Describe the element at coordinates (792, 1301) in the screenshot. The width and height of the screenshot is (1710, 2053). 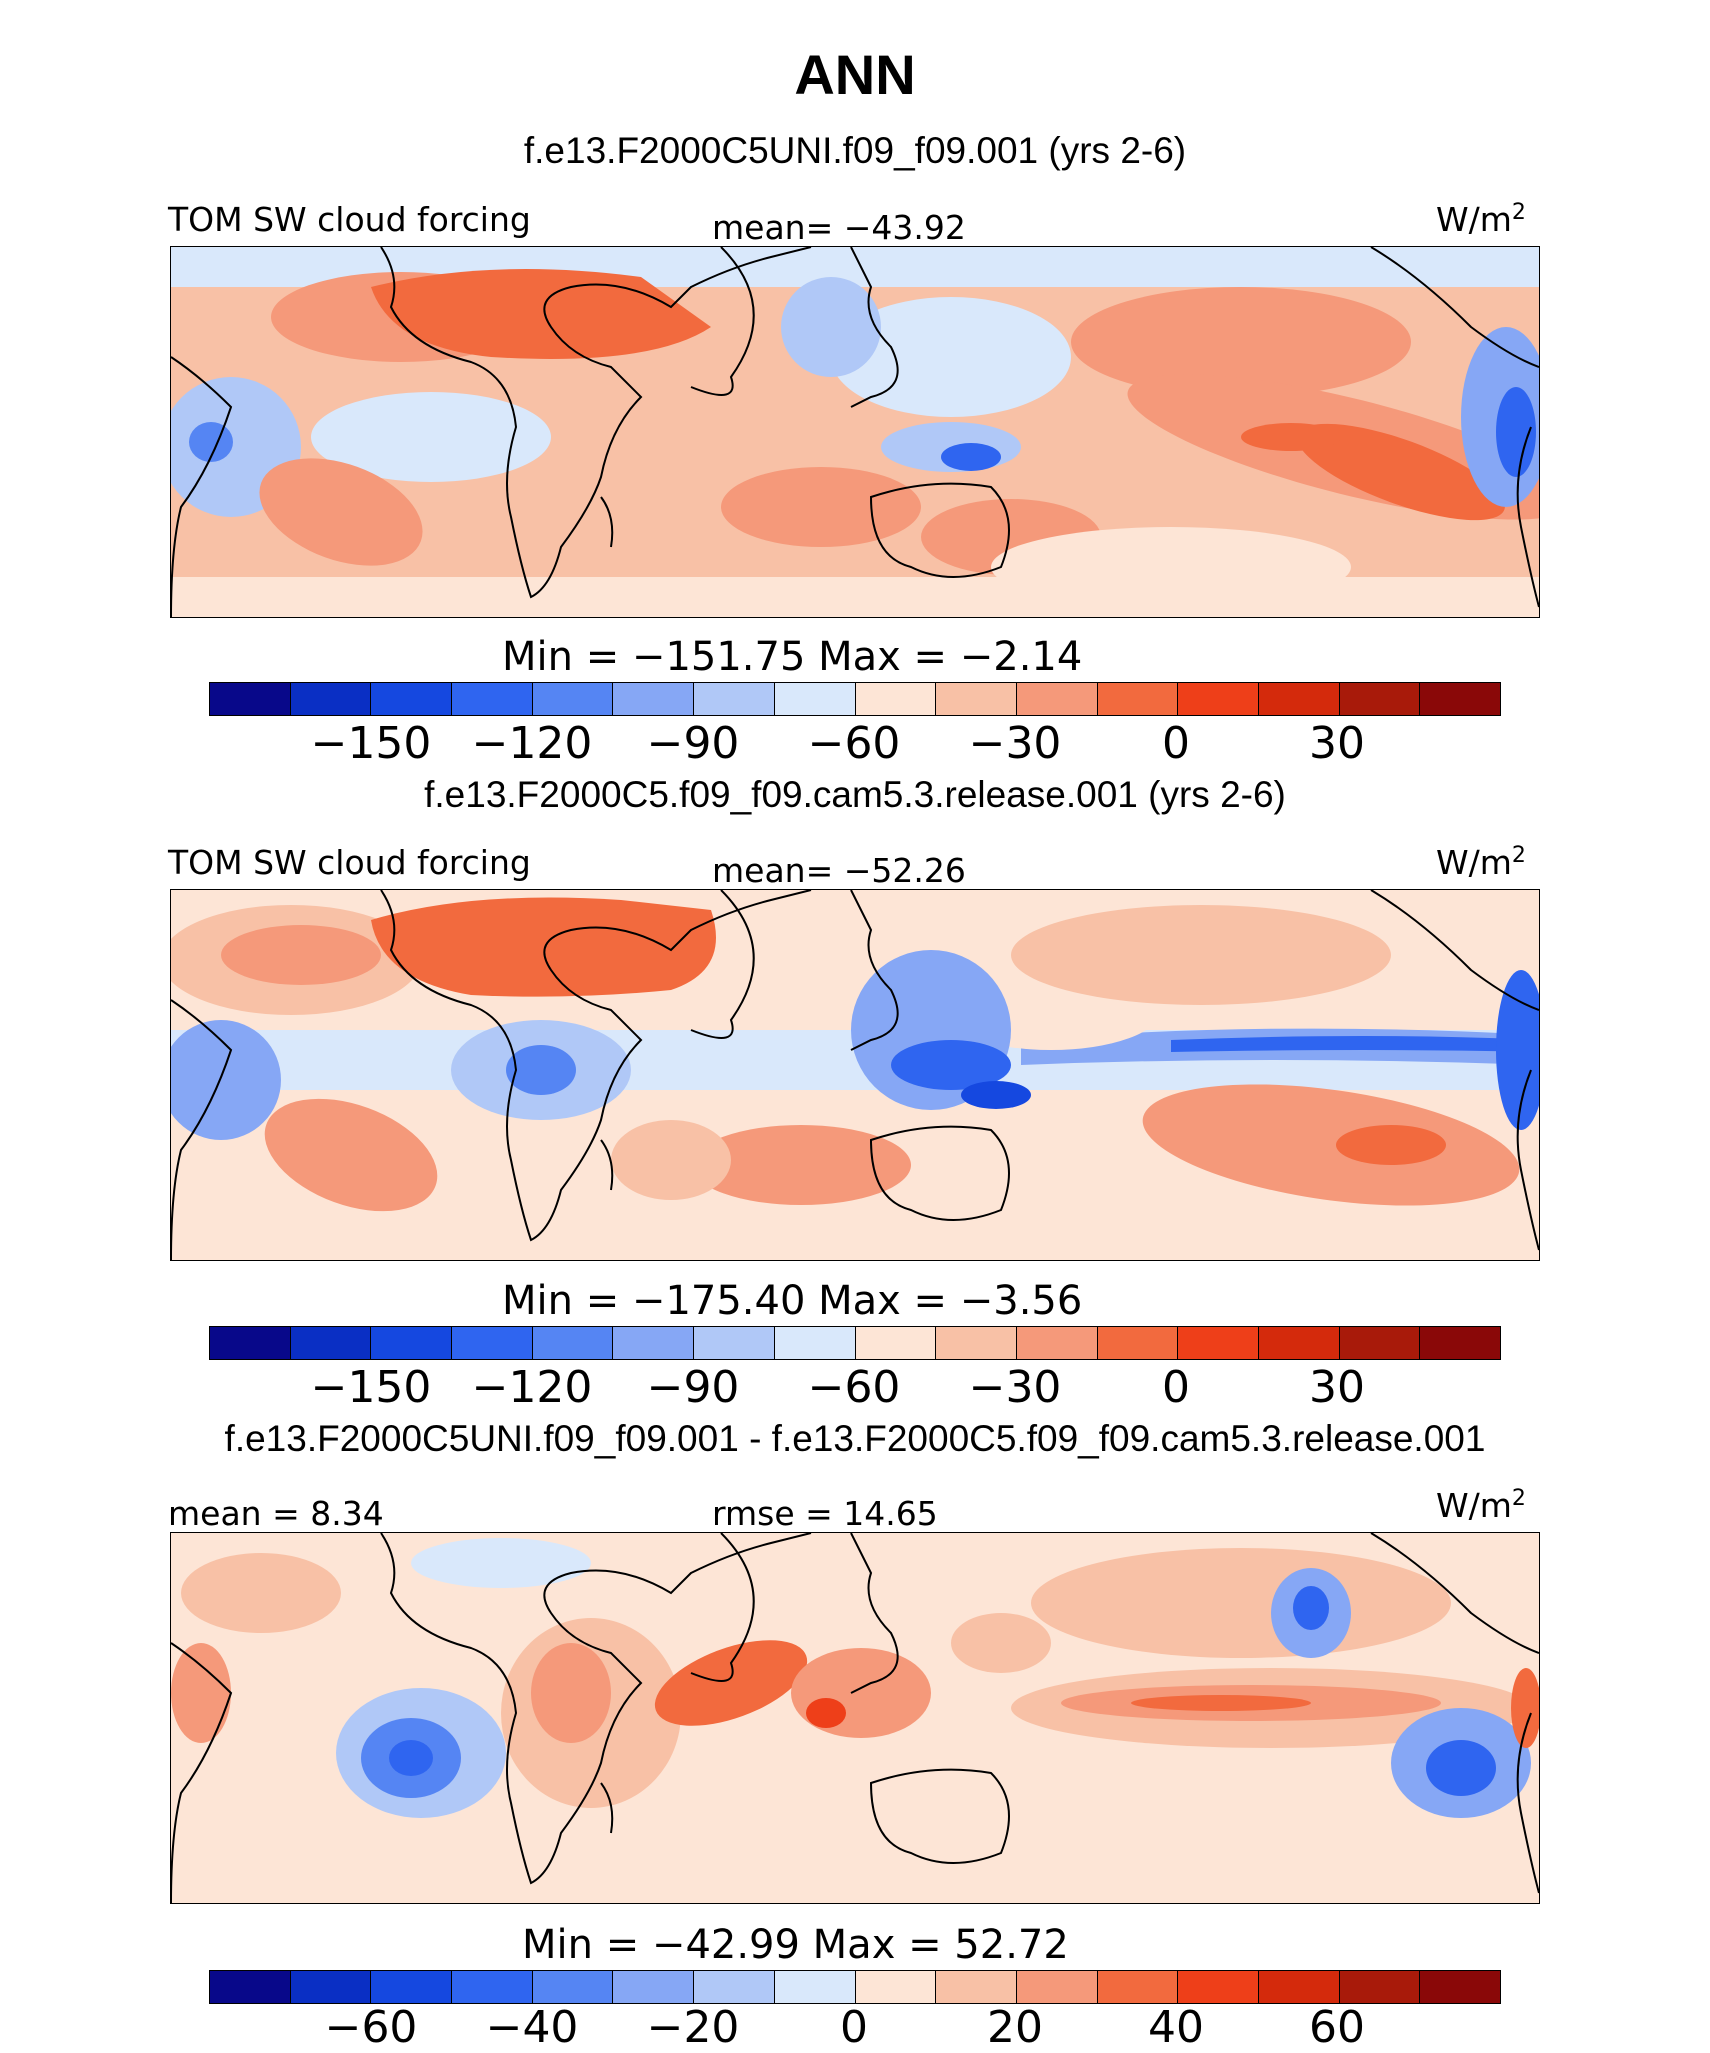
I see `panel2-minmax: Min = −175.40 Max = −3.56` at that location.